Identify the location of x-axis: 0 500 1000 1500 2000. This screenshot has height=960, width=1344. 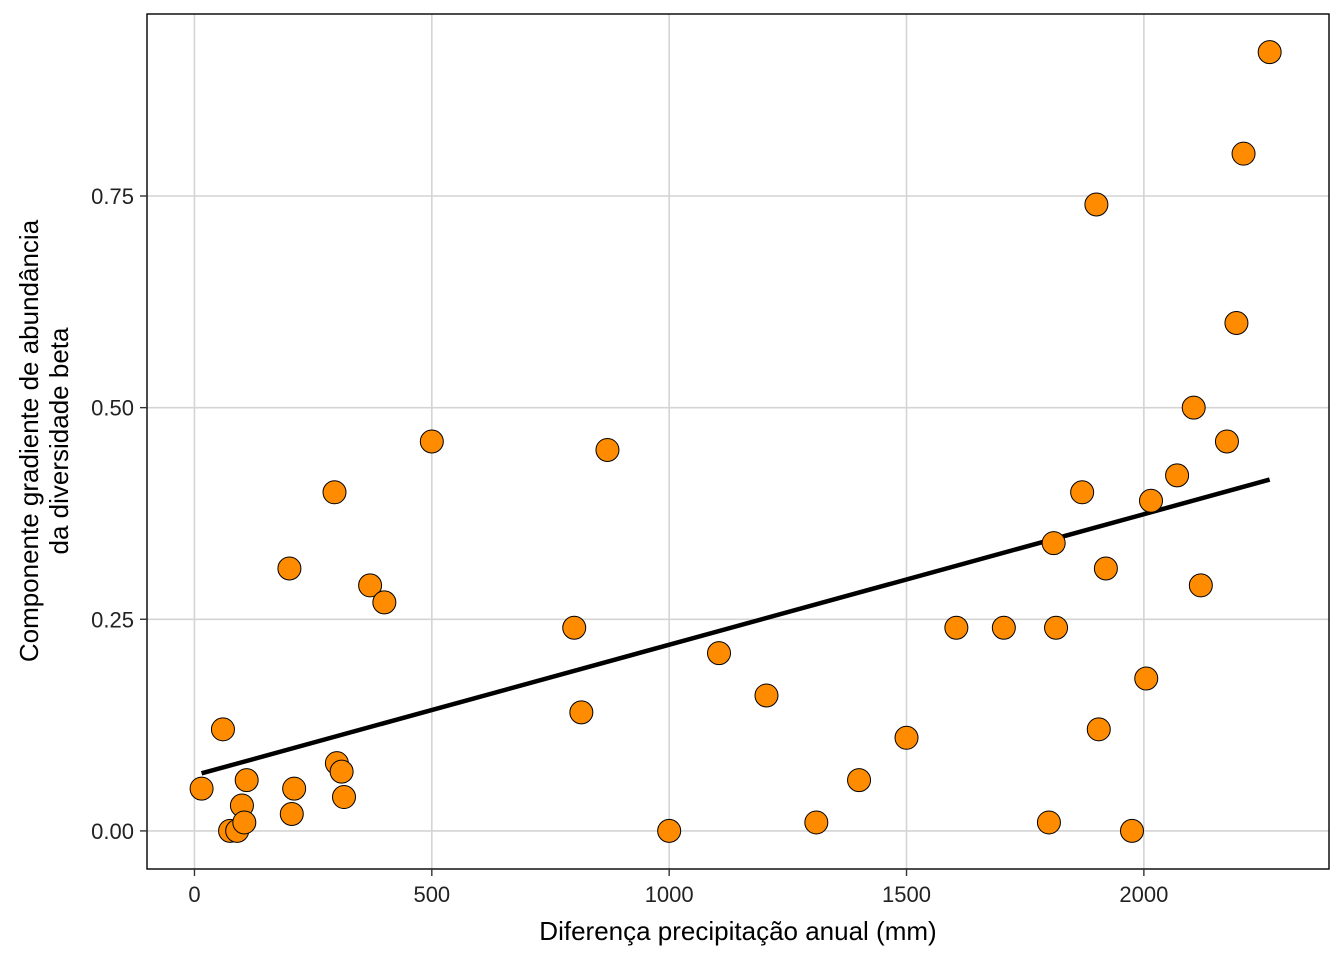
(678, 888).